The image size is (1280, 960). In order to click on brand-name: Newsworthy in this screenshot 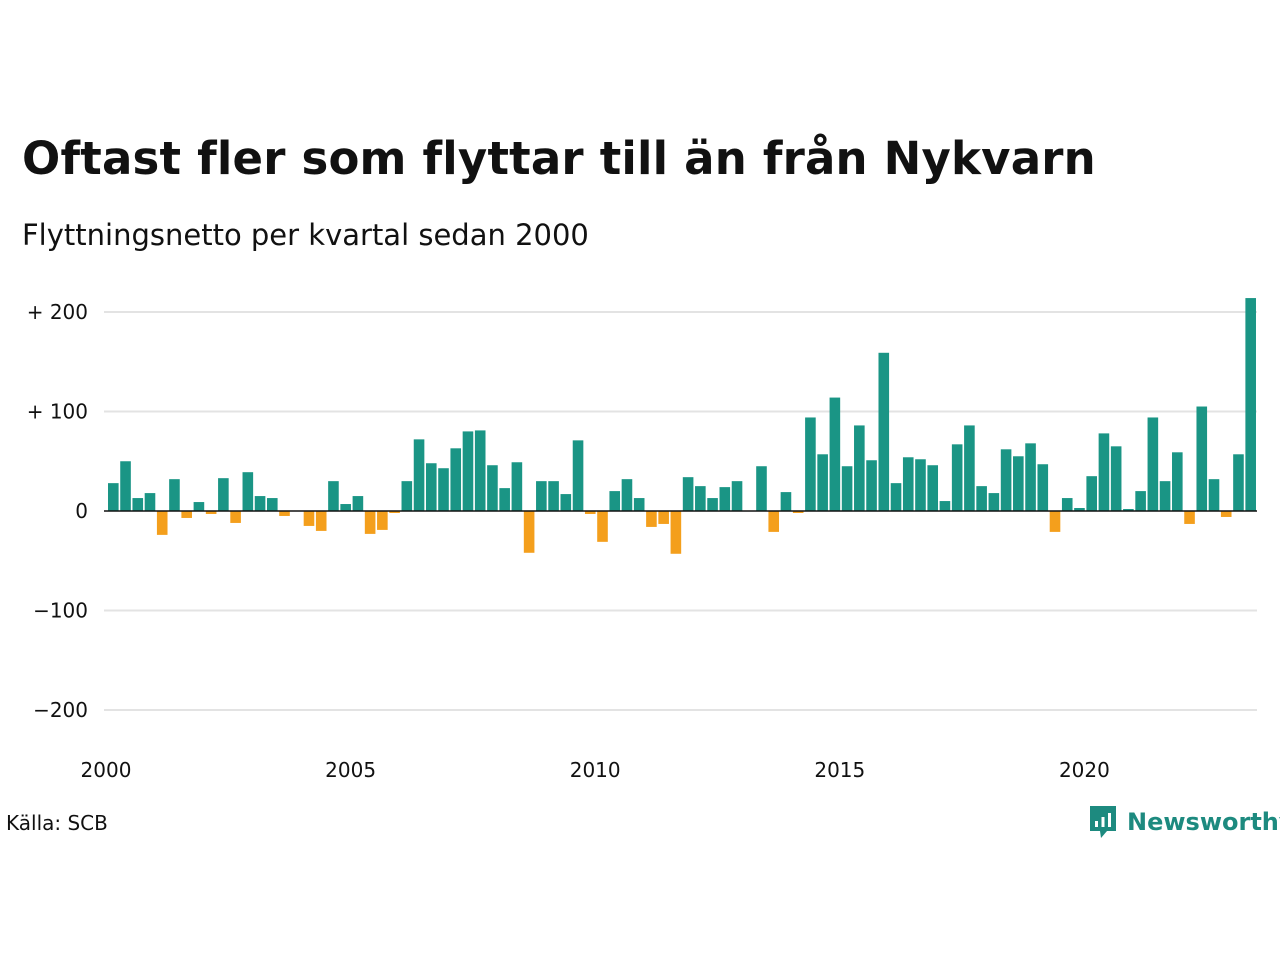, I will do `click(1203, 822)`.